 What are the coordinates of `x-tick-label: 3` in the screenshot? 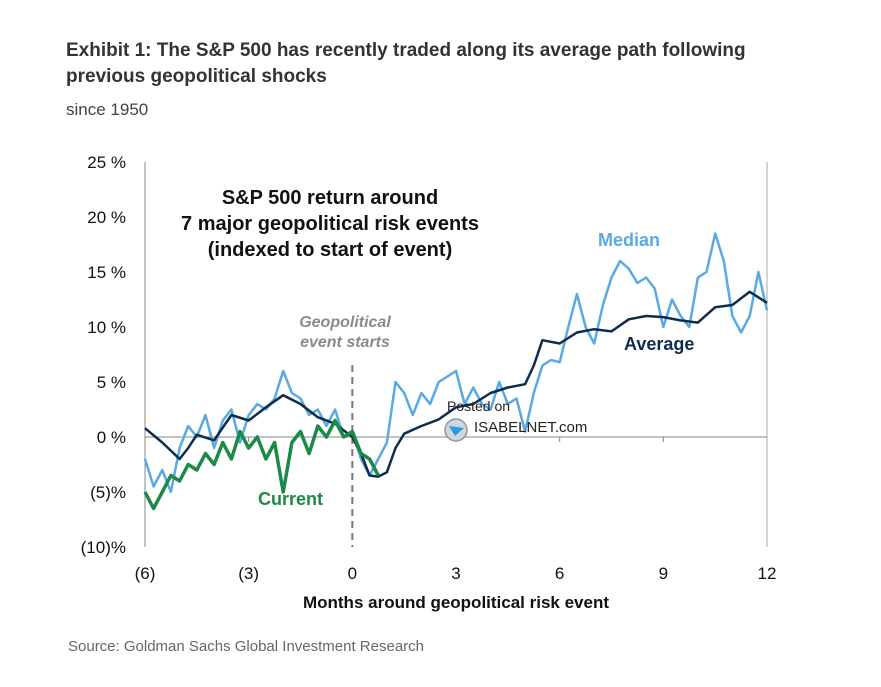 It's located at (455, 573).